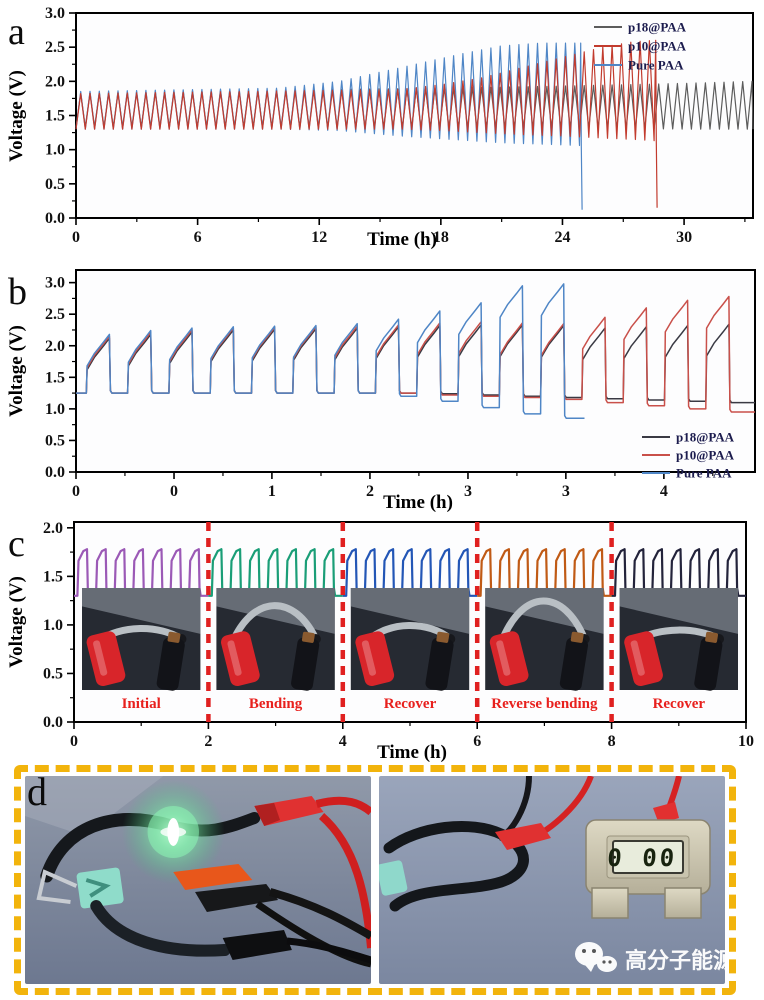  I want to click on x-tick-label: 10, so click(746, 741).